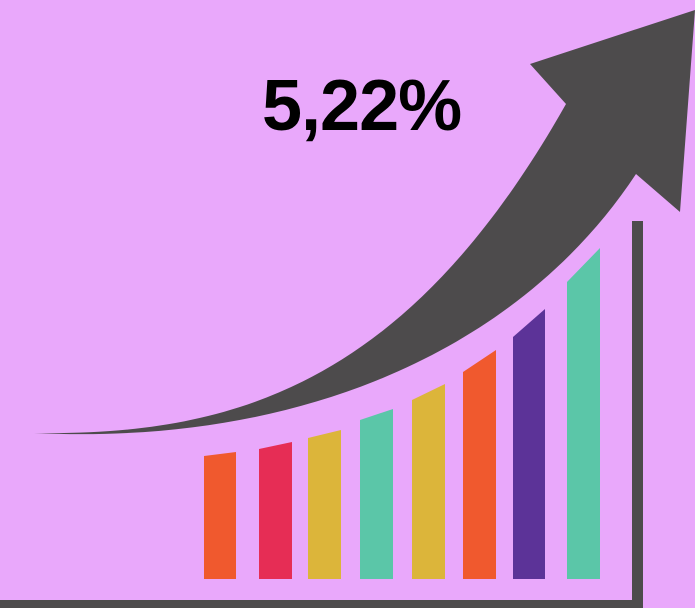  What do you see at coordinates (321, 604) in the screenshot?
I see `x-axis-line` at bounding box center [321, 604].